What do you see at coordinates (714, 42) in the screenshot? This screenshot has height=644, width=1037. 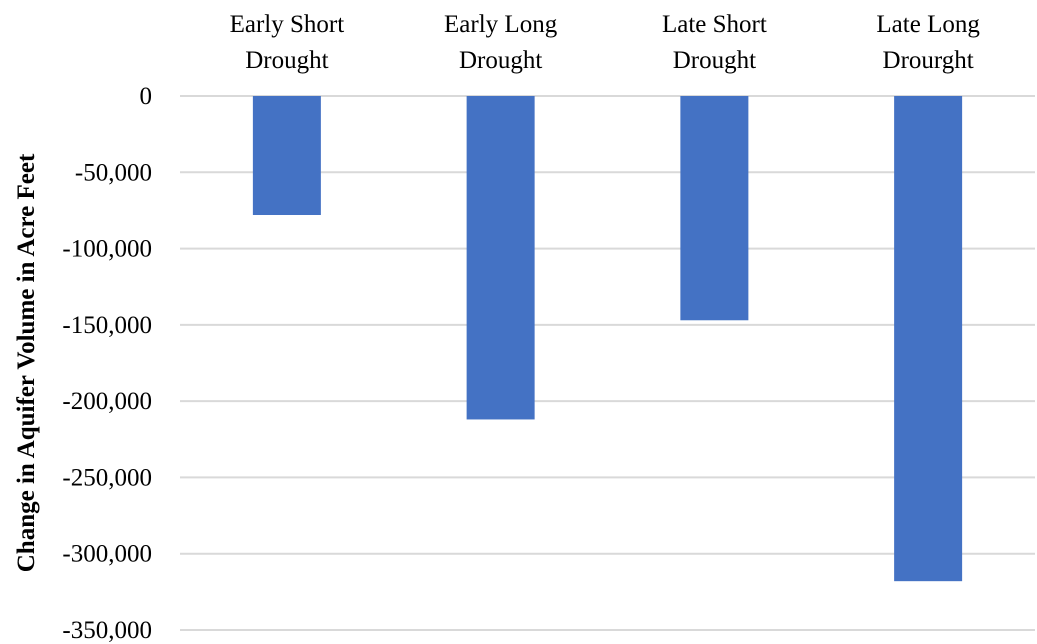 I see `x-category-label: Late Short Drought` at bounding box center [714, 42].